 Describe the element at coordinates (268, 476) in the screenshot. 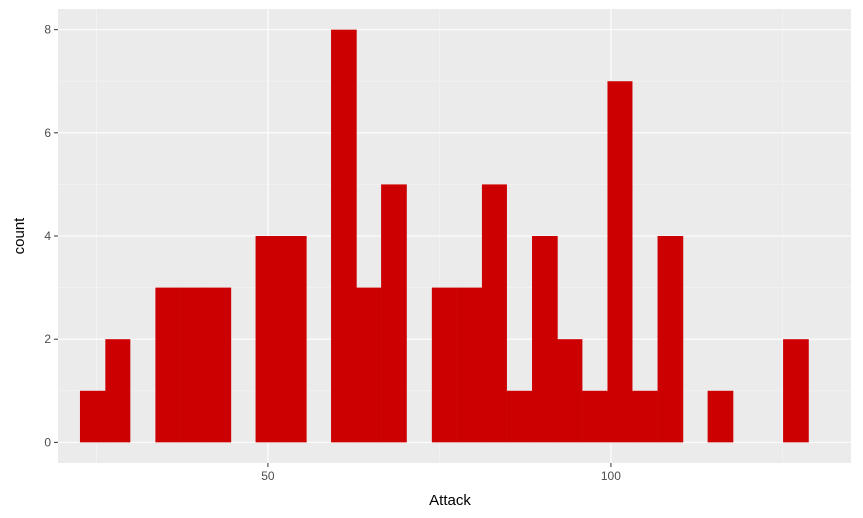

I see `x-tick-label: 50` at that location.